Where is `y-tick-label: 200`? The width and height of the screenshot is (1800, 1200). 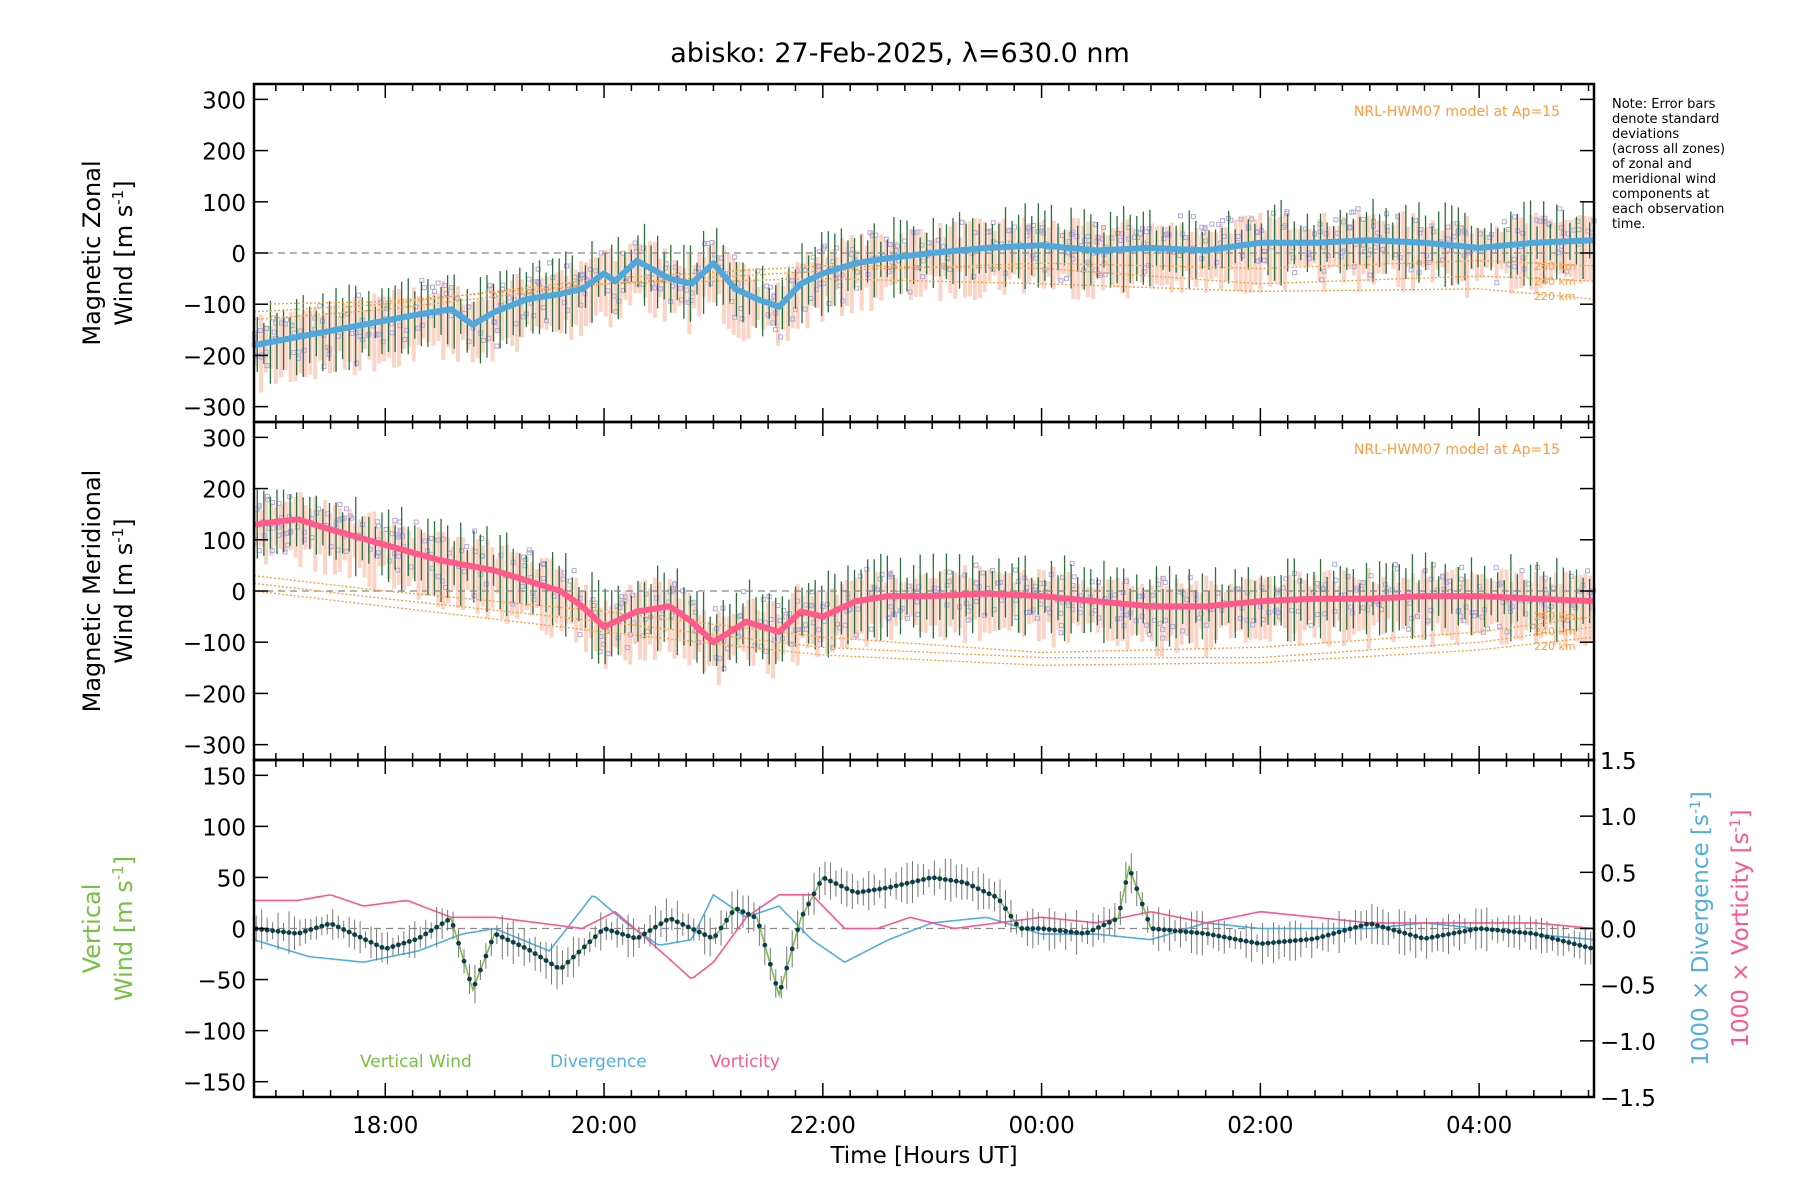
y-tick-label: 200 is located at coordinates (224, 153).